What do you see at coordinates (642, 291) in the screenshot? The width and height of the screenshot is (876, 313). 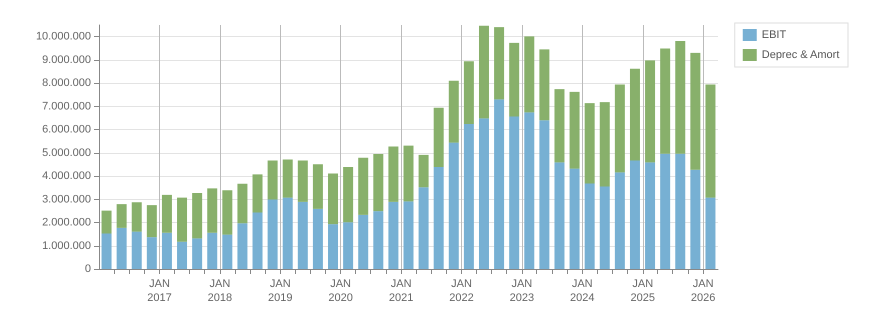 I see `x-tick-label: JAN 2025` at bounding box center [642, 291].